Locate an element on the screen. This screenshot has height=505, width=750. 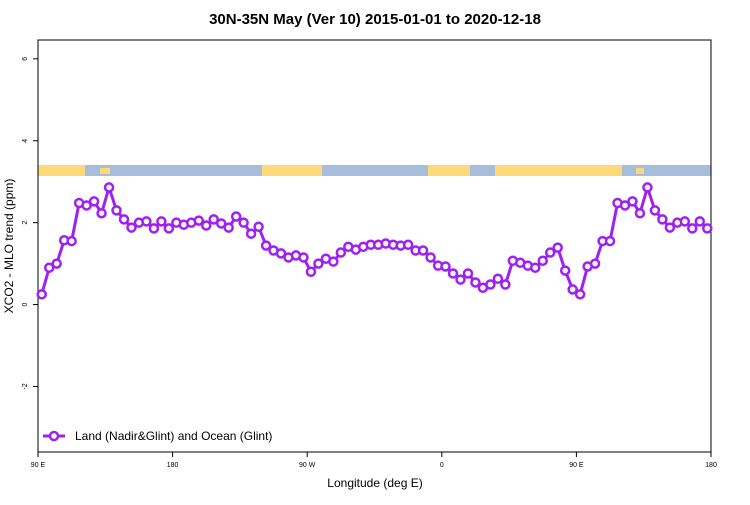
y-tick-label: 6 is located at coordinates (25, 59).